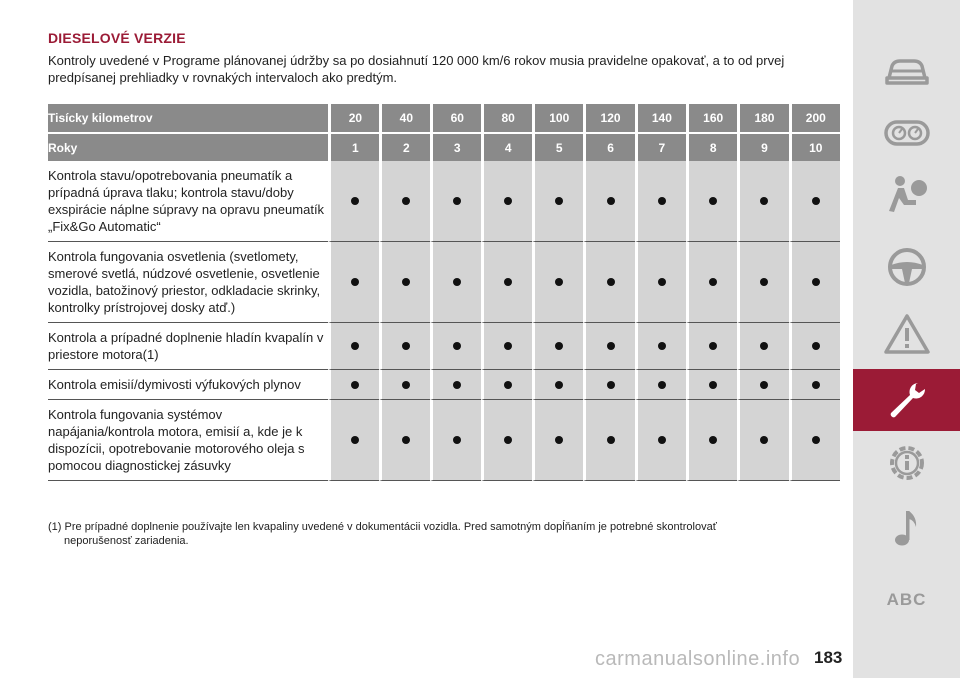  What do you see at coordinates (906, 600) in the screenshot?
I see `sidebar-item-index: ABC` at bounding box center [906, 600].